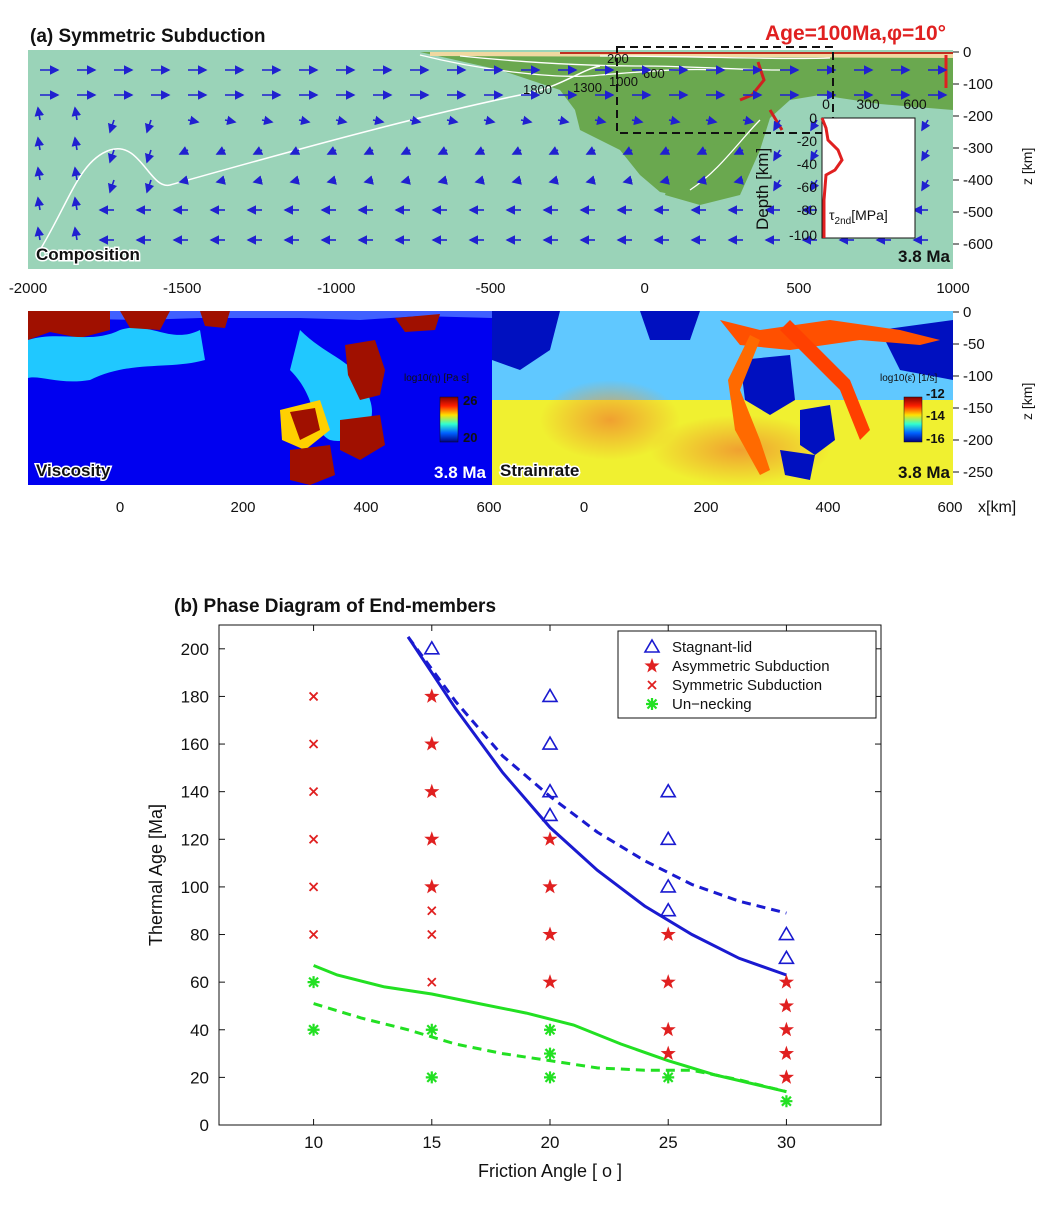 This screenshot has height=1205, width=1050. What do you see at coordinates (978, 212) in the screenshot?
I see `z-tick-label: -500` at bounding box center [978, 212].